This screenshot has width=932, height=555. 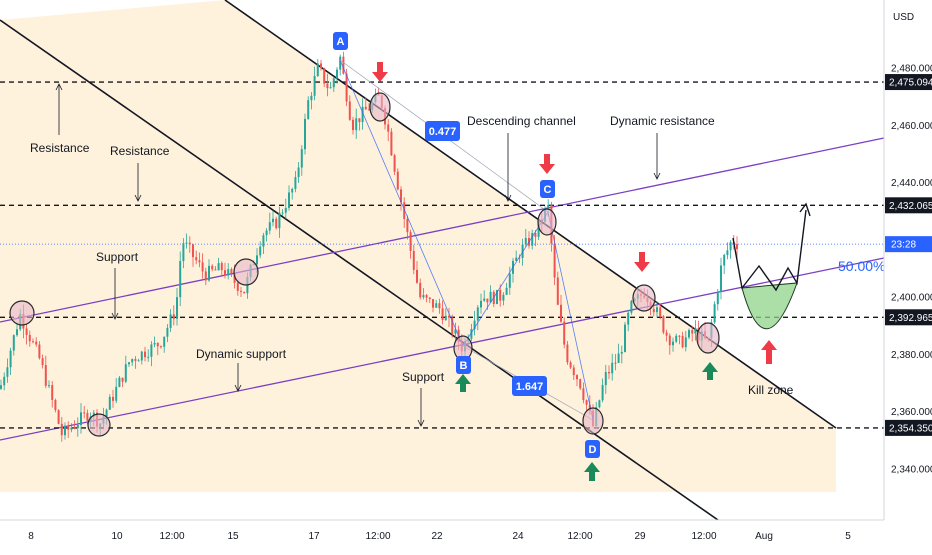 I want to click on ratio-tag-1647: 1.647, so click(x=529, y=386).